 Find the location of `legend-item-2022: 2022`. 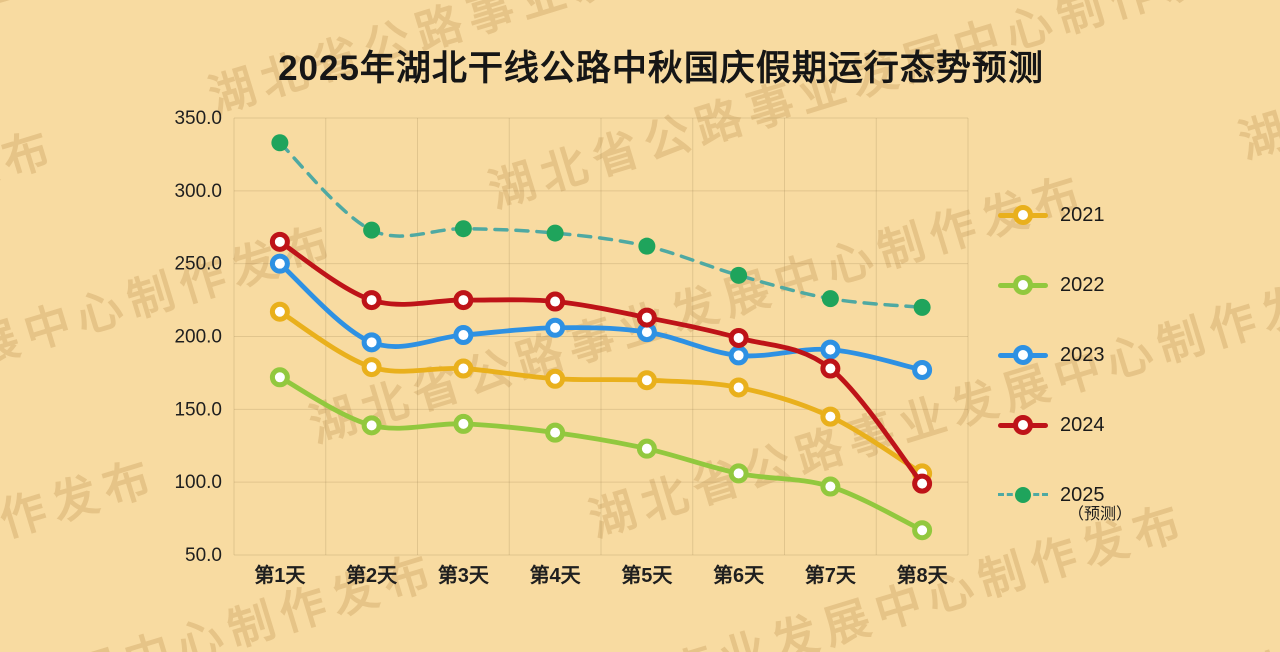

legend-item-2022: 2022 is located at coordinates (1065, 285).